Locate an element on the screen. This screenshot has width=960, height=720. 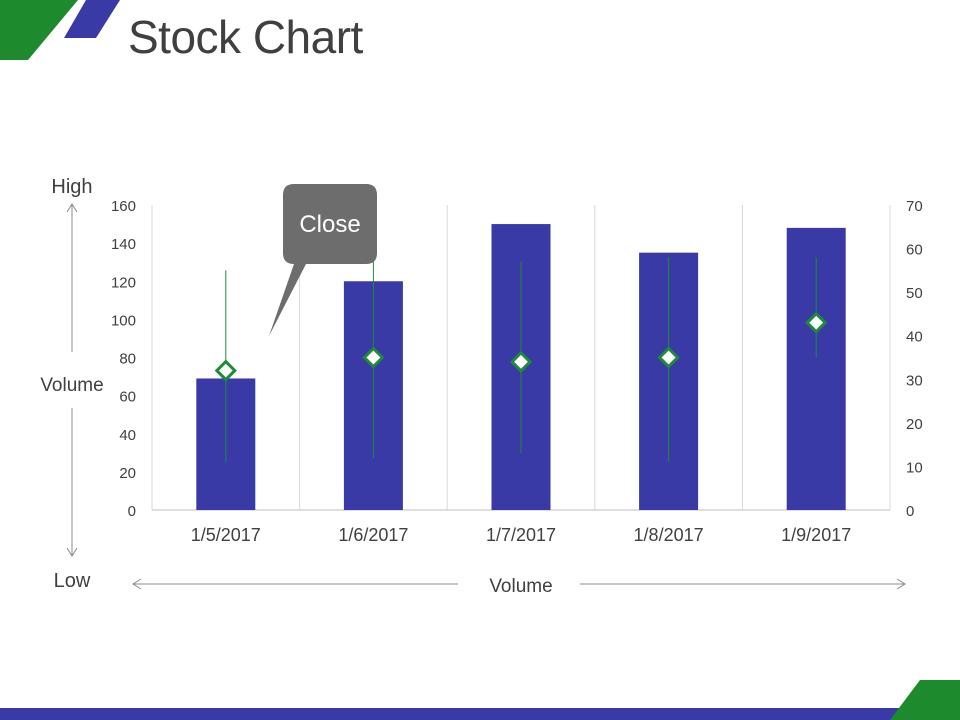
bottom-blue-strip is located at coordinates (450, 714).